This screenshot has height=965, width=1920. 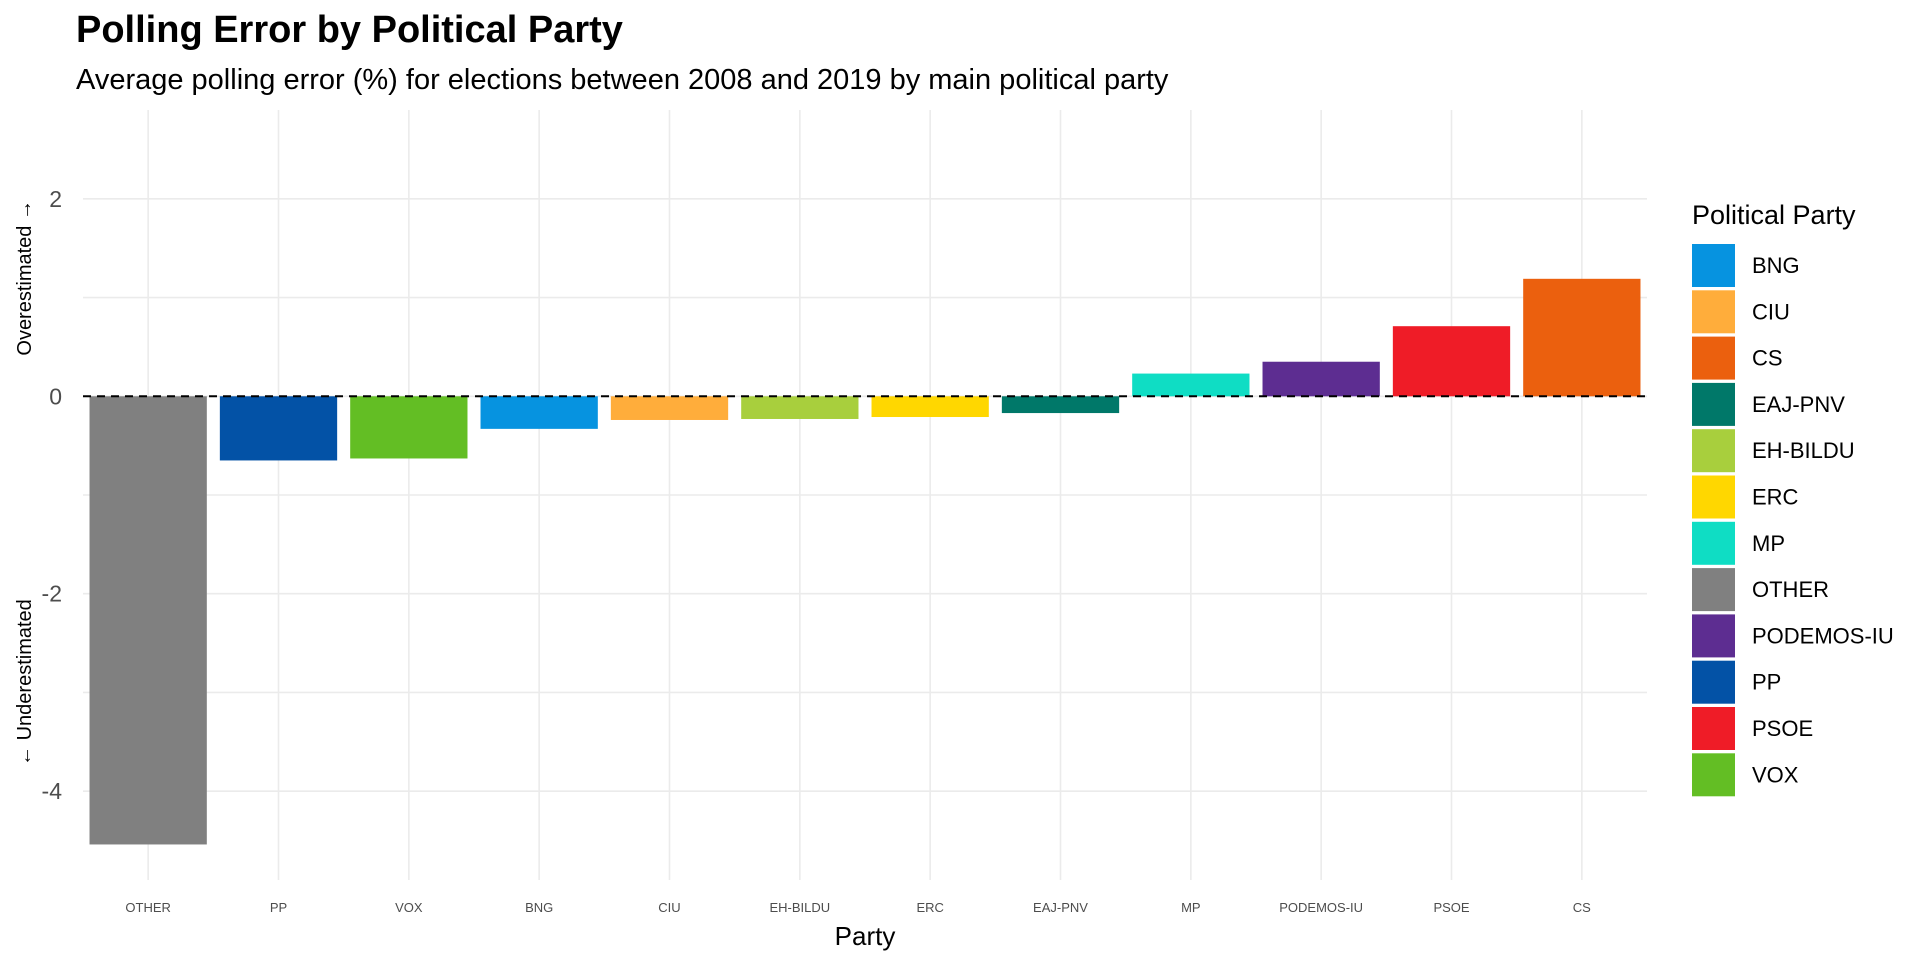 I want to click on legend-swatch-other, so click(x=1713, y=590).